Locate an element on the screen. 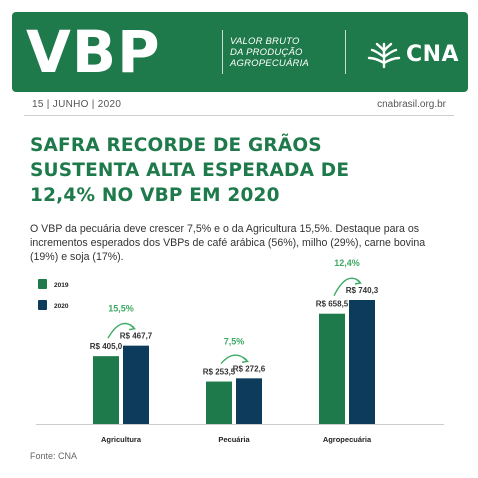  bar-Agricultura-2020 is located at coordinates (136, 384).